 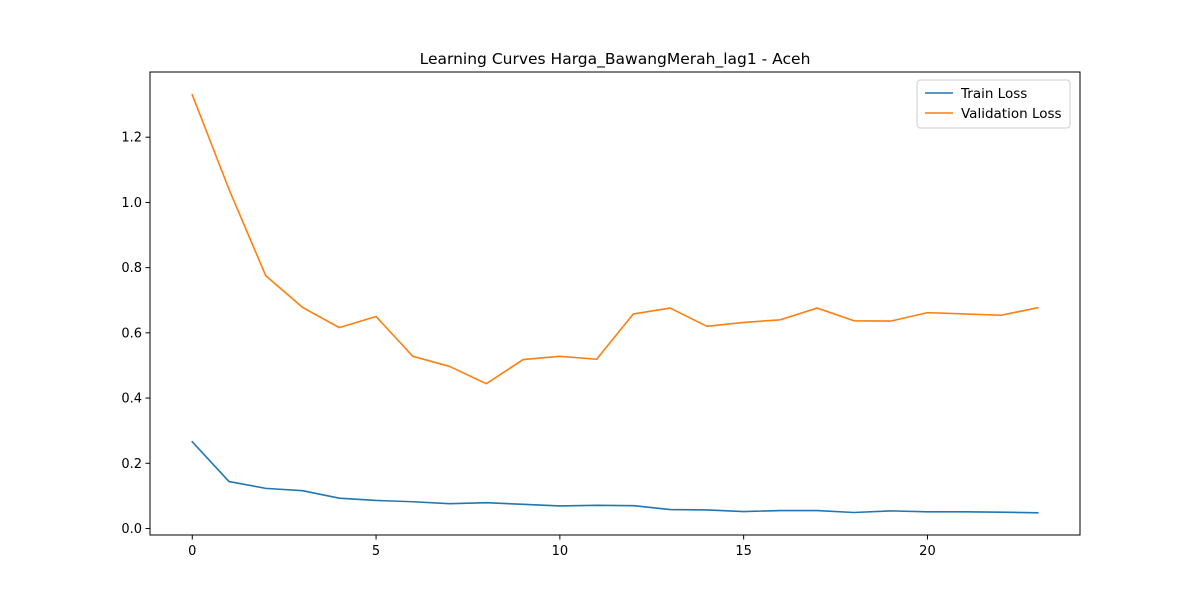 I want to click on legend-label: Validation Loss, so click(x=1011, y=114).